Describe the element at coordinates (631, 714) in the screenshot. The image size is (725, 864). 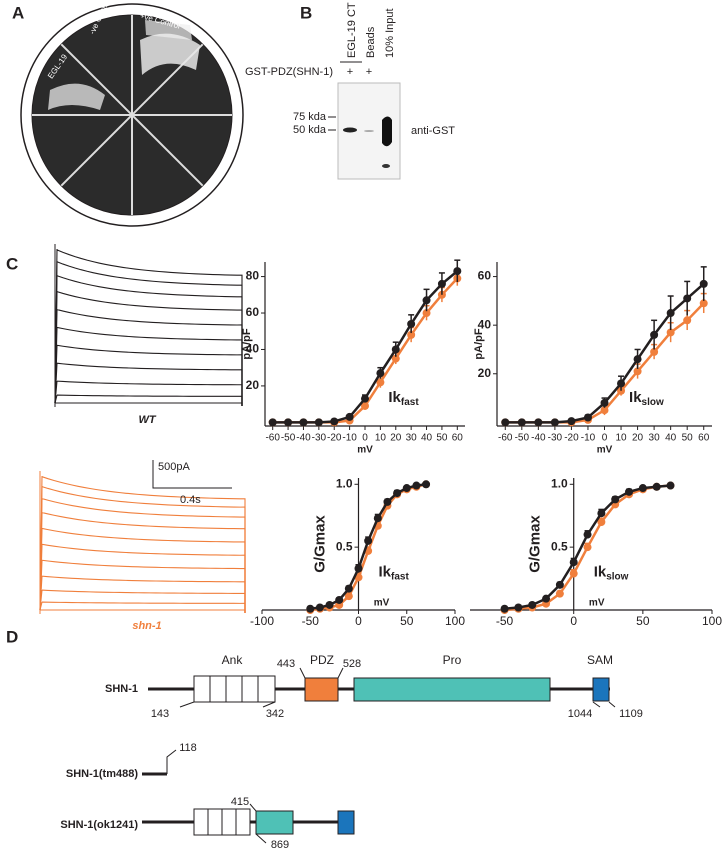
I see `position: 1109` at that location.